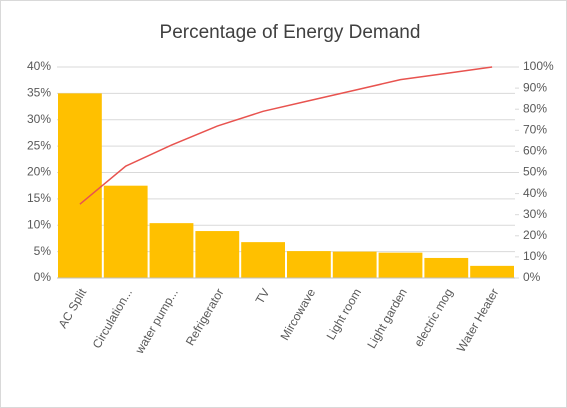 The height and width of the screenshot is (408, 567). Describe the element at coordinates (39, 172) in the screenshot. I see `y-tick-label: 20%` at that location.